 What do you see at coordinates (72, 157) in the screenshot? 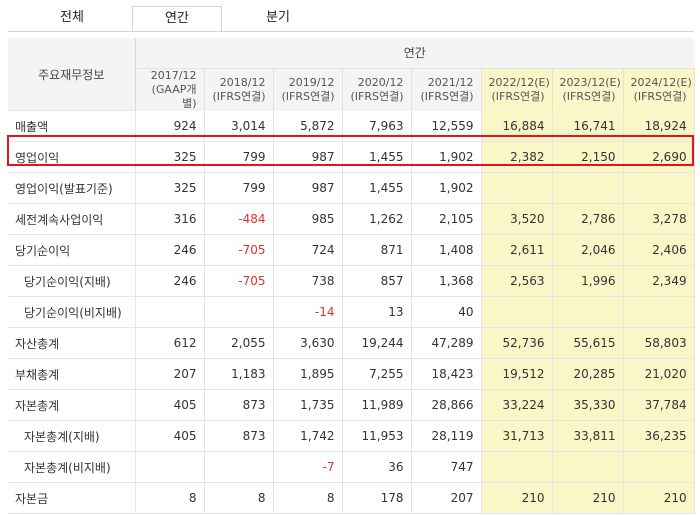
I see `row-label: 영업이익` at bounding box center [72, 157].